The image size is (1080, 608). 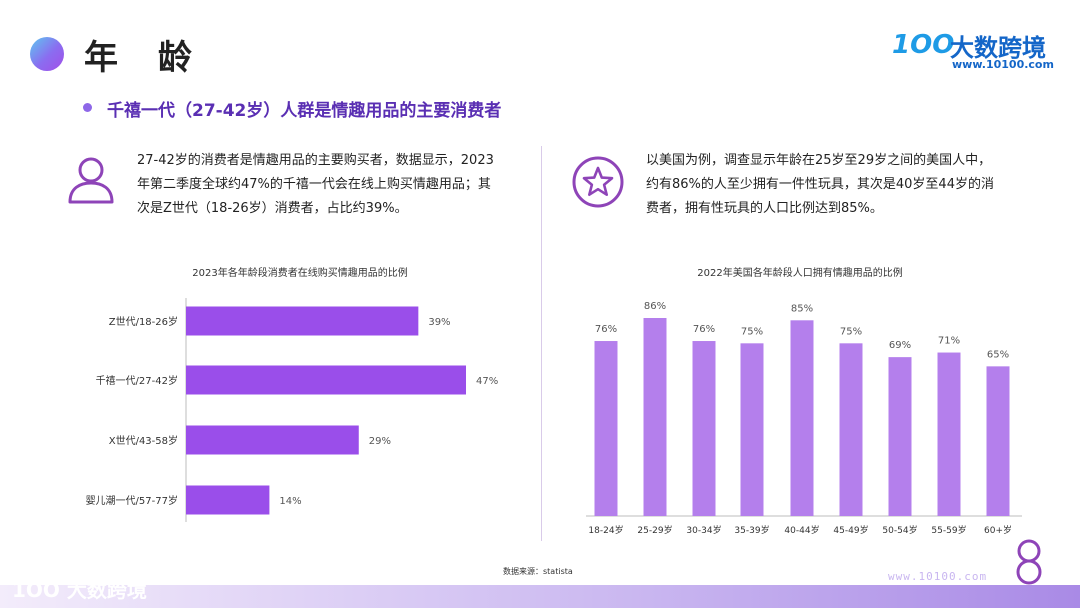 I want to click on v-data-label: 85%, so click(x=802, y=308).